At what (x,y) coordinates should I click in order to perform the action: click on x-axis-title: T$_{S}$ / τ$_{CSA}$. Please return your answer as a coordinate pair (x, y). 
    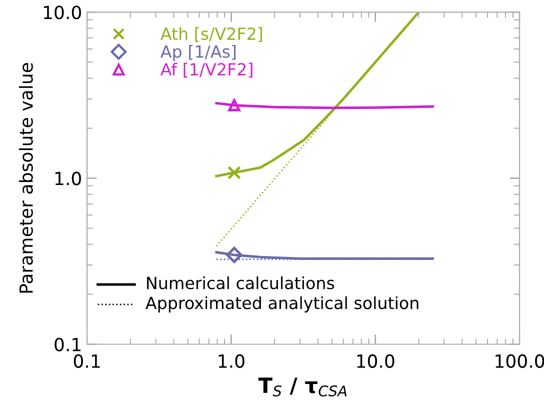
    Looking at the image, I should click on (302, 387).